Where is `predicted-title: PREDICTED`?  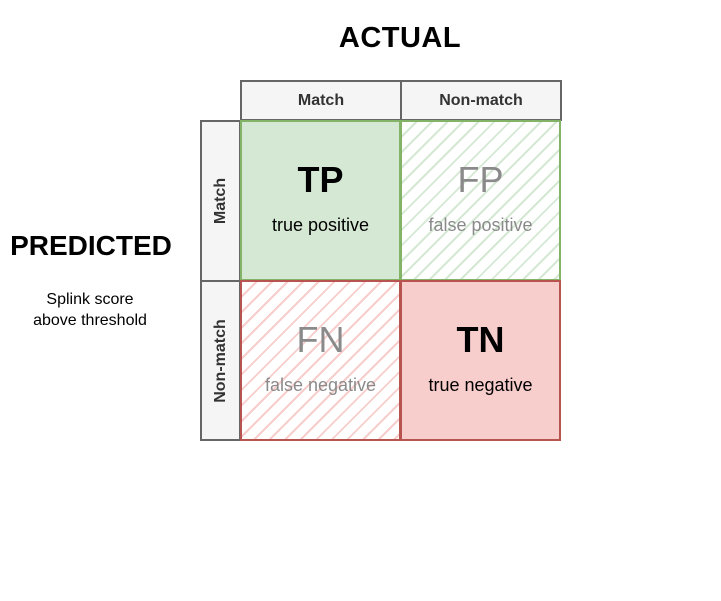 predicted-title: PREDICTED is located at coordinates (91, 245).